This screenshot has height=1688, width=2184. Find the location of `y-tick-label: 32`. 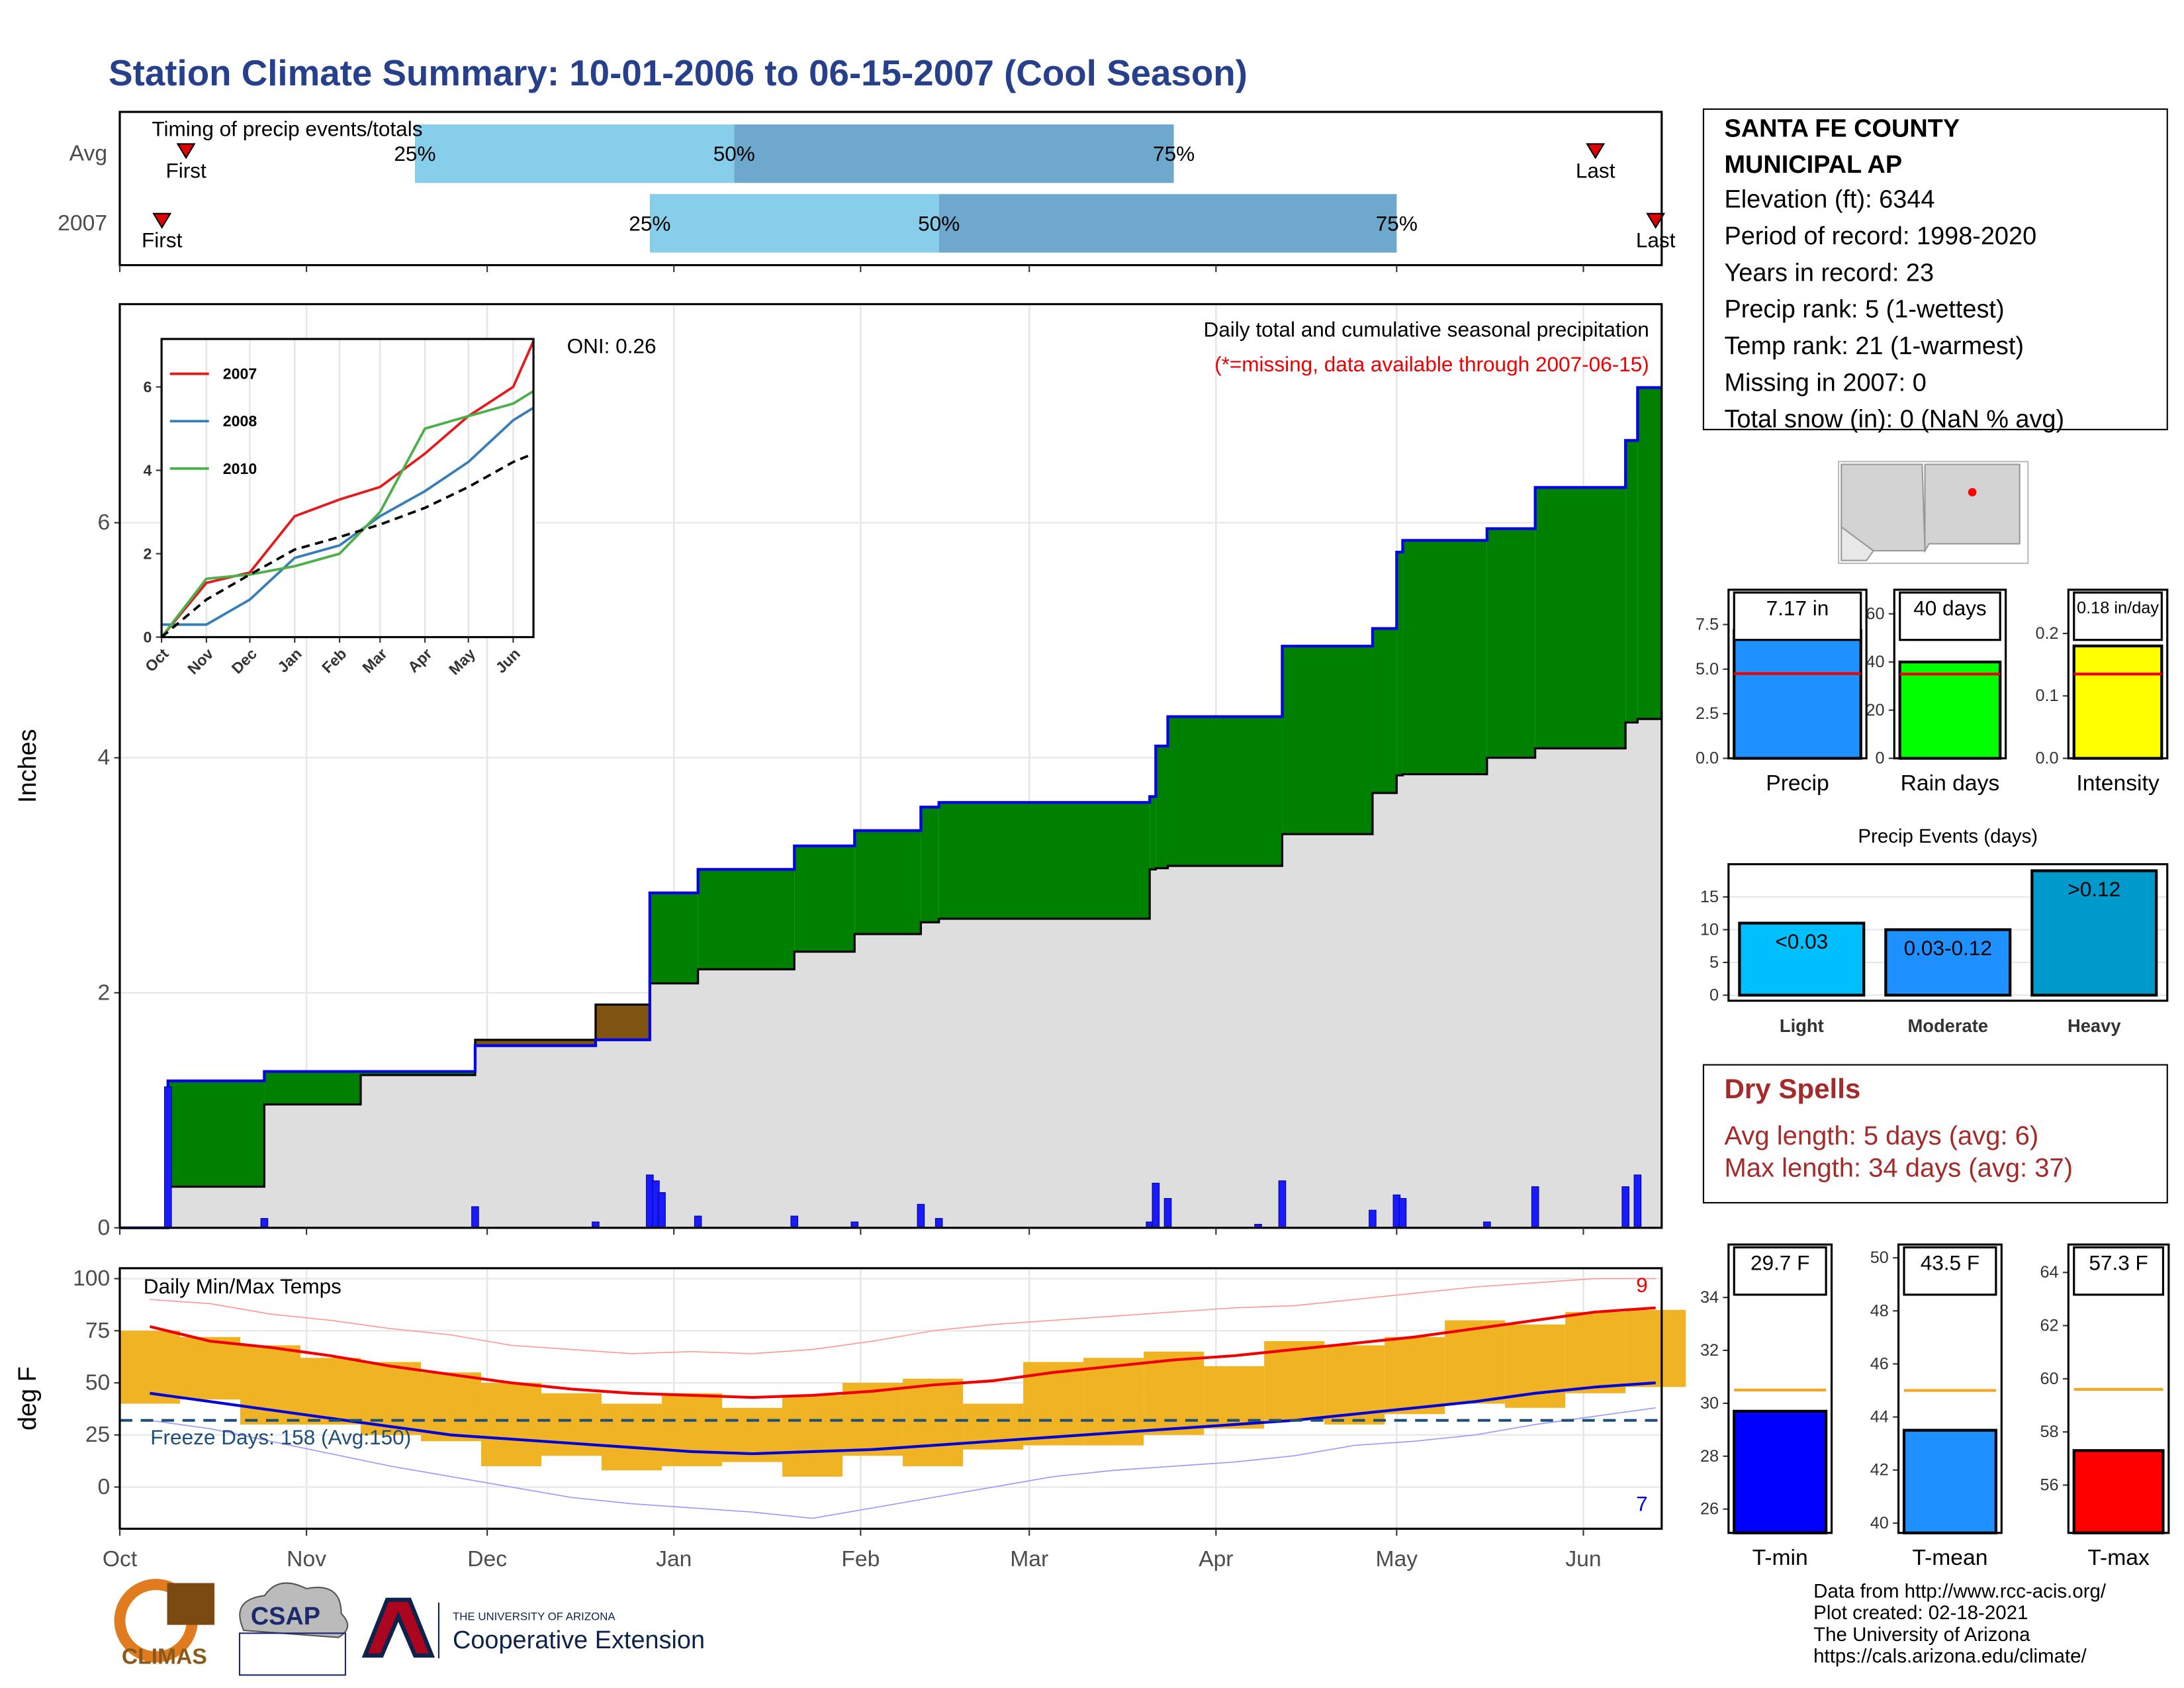

y-tick-label: 32 is located at coordinates (1709, 1350).